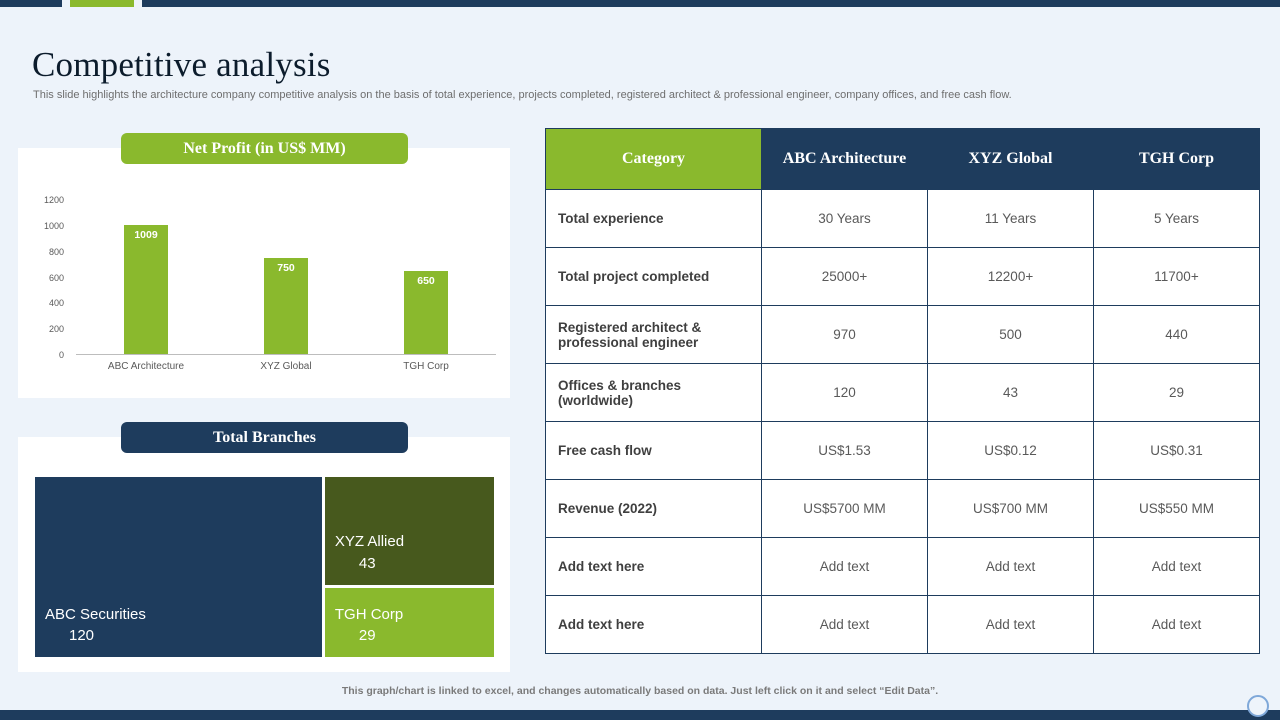 The image size is (1280, 720). I want to click on bar-value-label: 750, so click(286, 267).